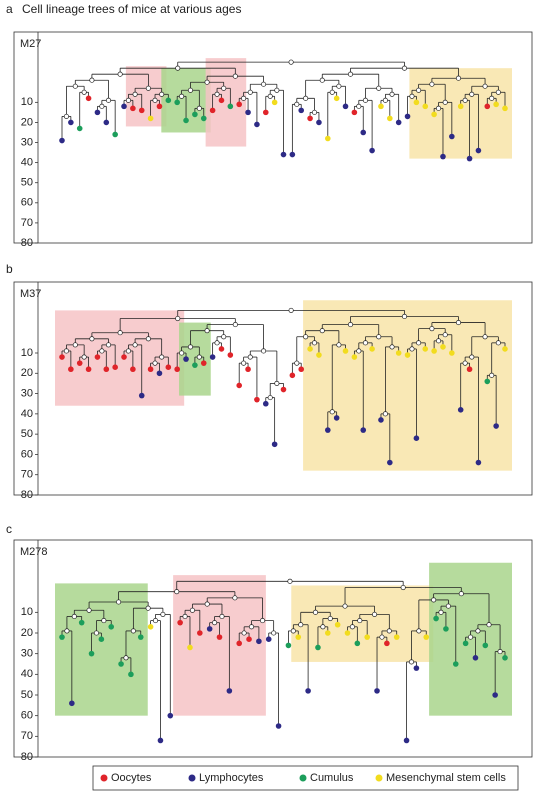 The image size is (537, 805). What do you see at coordinates (305, 778) in the screenshot?
I see `legend-frame` at bounding box center [305, 778].